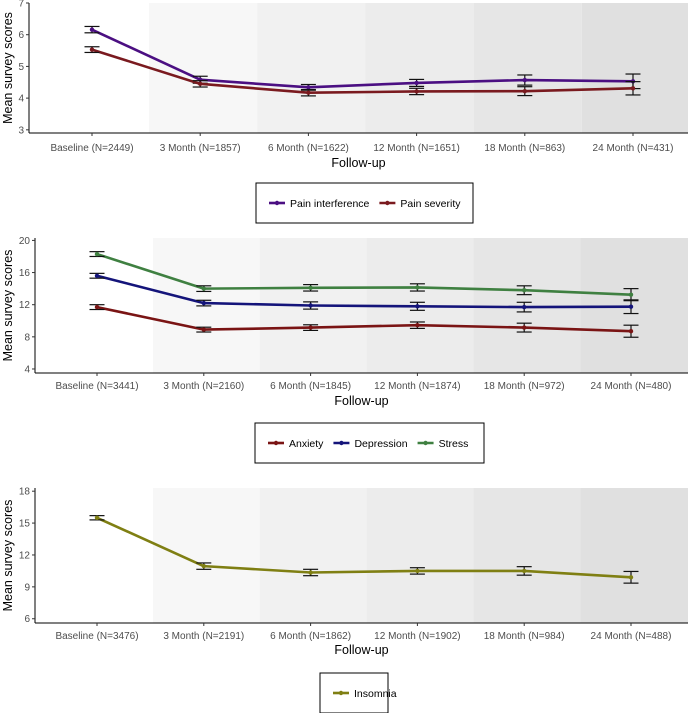 Image resolution: width=700 pixels, height=713 pixels. Describe the element at coordinates (27, 587) in the screenshot. I see `y-tick-label: 9` at that location.